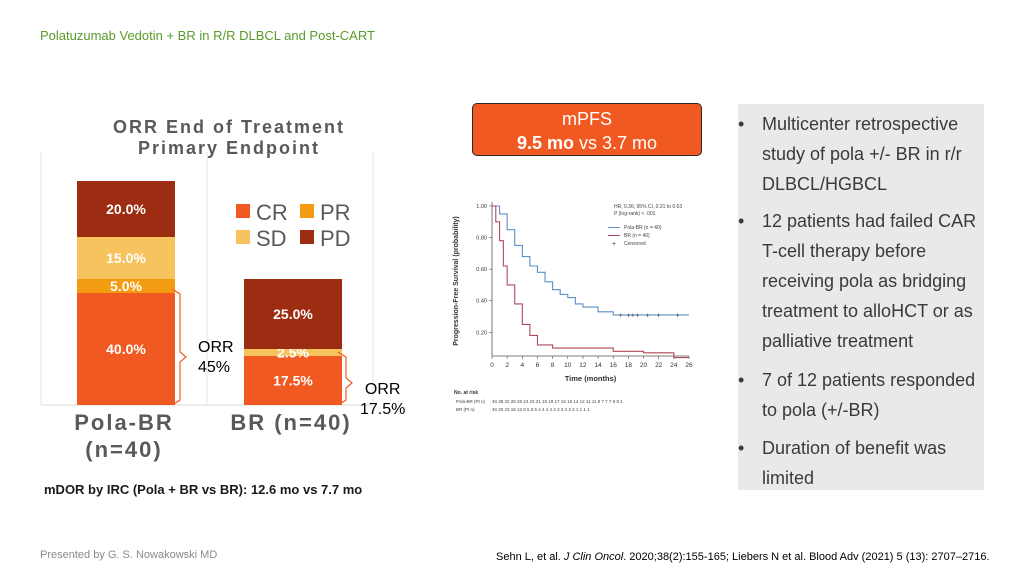 The width and height of the screenshot is (1024, 576). What do you see at coordinates (465, 409) in the screenshot?
I see `km-at-risk-label: BR (Pt n)` at bounding box center [465, 409].